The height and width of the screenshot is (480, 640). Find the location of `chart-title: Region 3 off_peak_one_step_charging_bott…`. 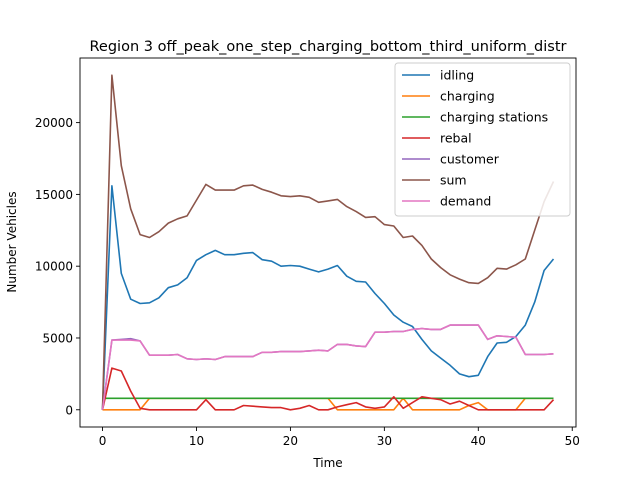

chart-title: Region 3 off_peak_one_step_charging_bott… is located at coordinates (328, 47).